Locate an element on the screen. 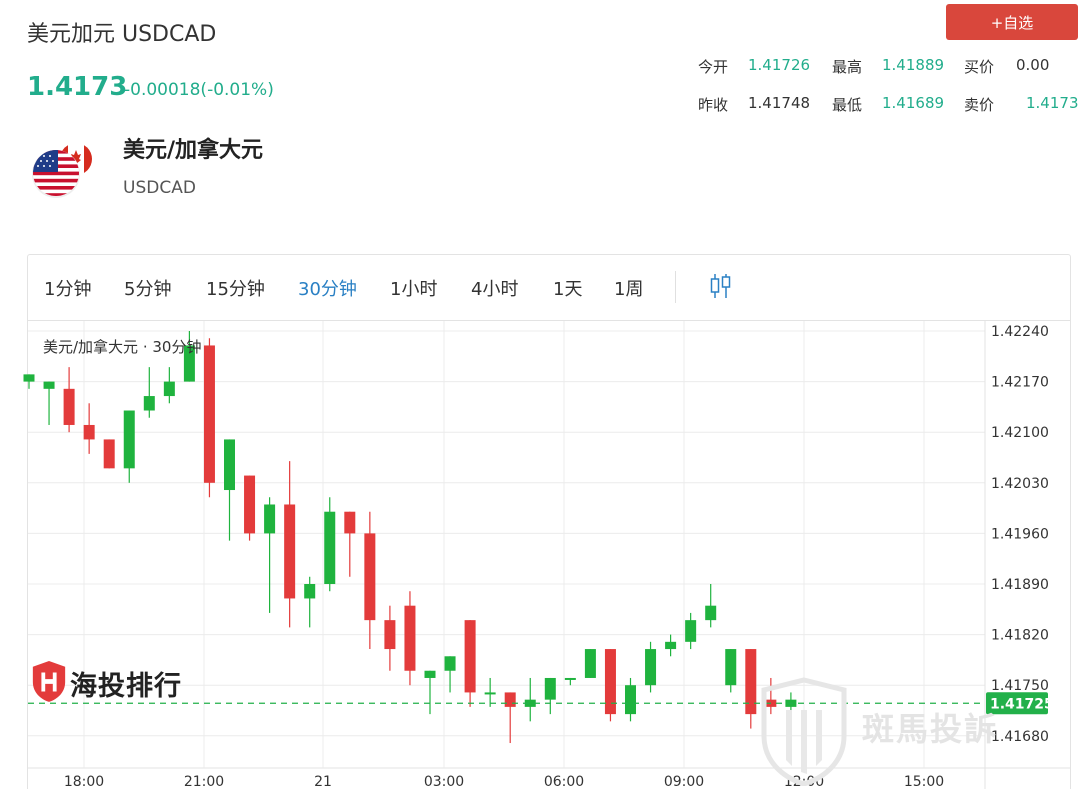 This screenshot has width=1081, height=789. y-tick-label: 1.42030 is located at coordinates (1020, 484).